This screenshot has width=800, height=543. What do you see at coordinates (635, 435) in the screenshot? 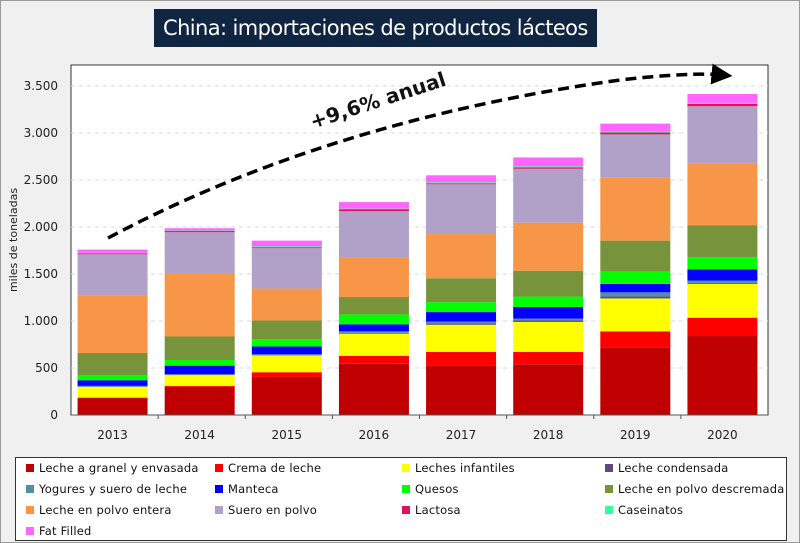
I see `x-tick-label: 2019` at bounding box center [635, 435].